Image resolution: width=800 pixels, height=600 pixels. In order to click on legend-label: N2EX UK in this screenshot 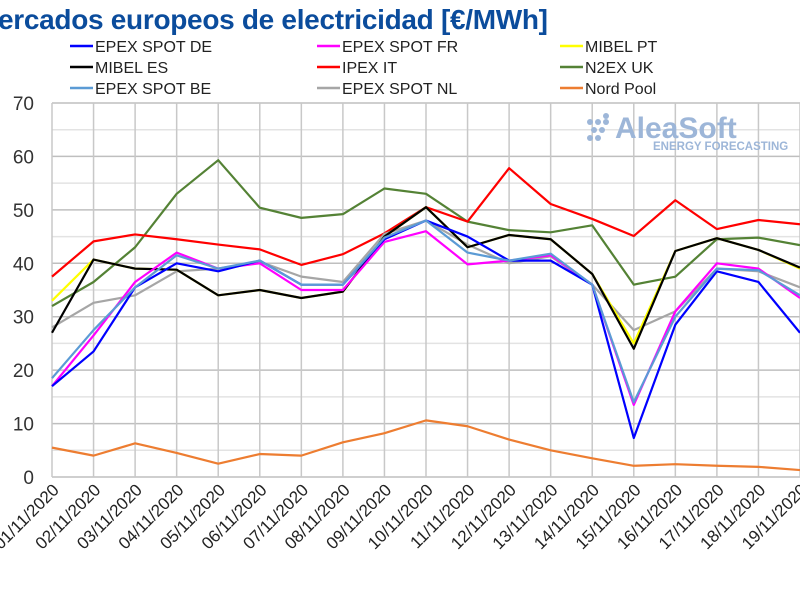, I will do `click(619, 68)`.